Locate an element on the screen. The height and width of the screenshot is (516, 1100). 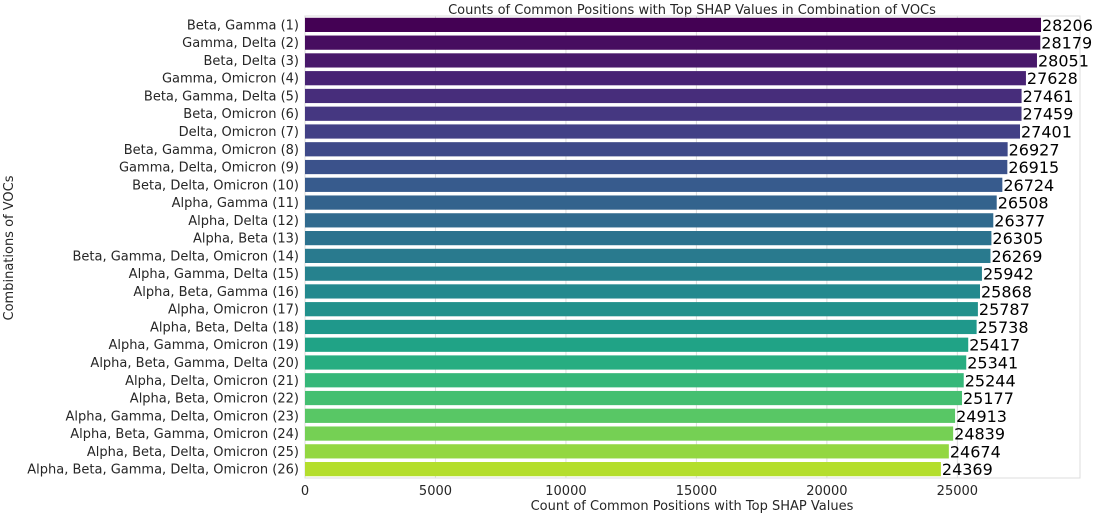
bar-value-label: 27459 is located at coordinates (1048, 114).